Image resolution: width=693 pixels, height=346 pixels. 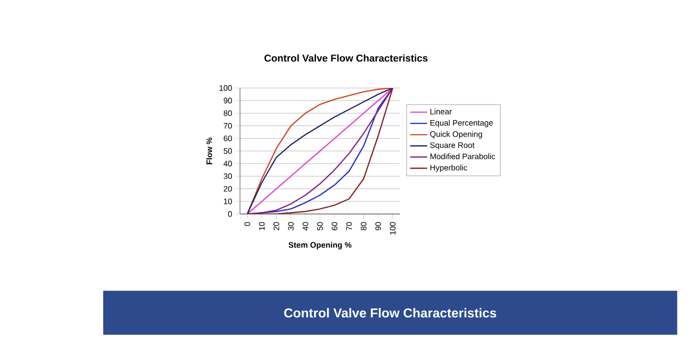 What do you see at coordinates (390, 313) in the screenshot?
I see `text: Control Valve Flow Characteristics` at bounding box center [390, 313].